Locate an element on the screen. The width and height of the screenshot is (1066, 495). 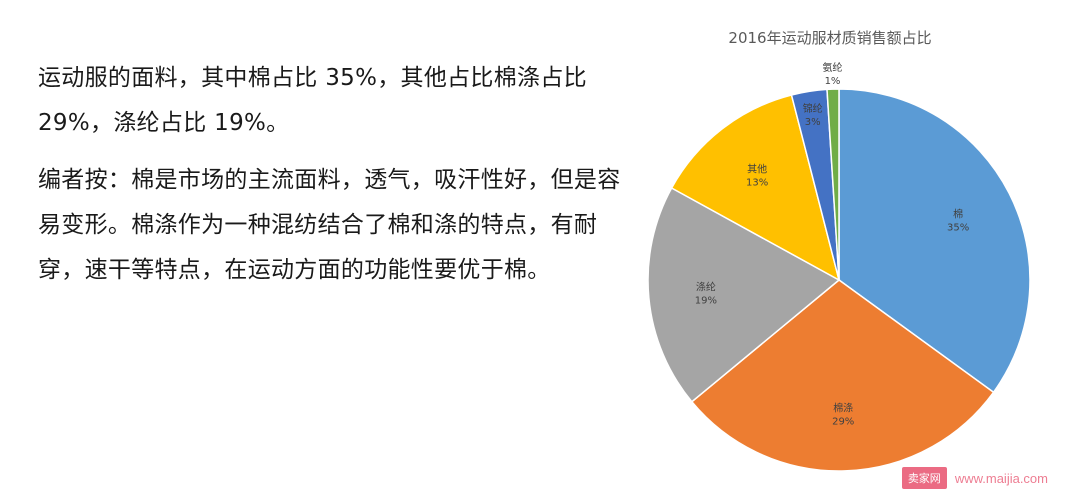
pie-label-name-3: 其他 is located at coordinates (757, 168).